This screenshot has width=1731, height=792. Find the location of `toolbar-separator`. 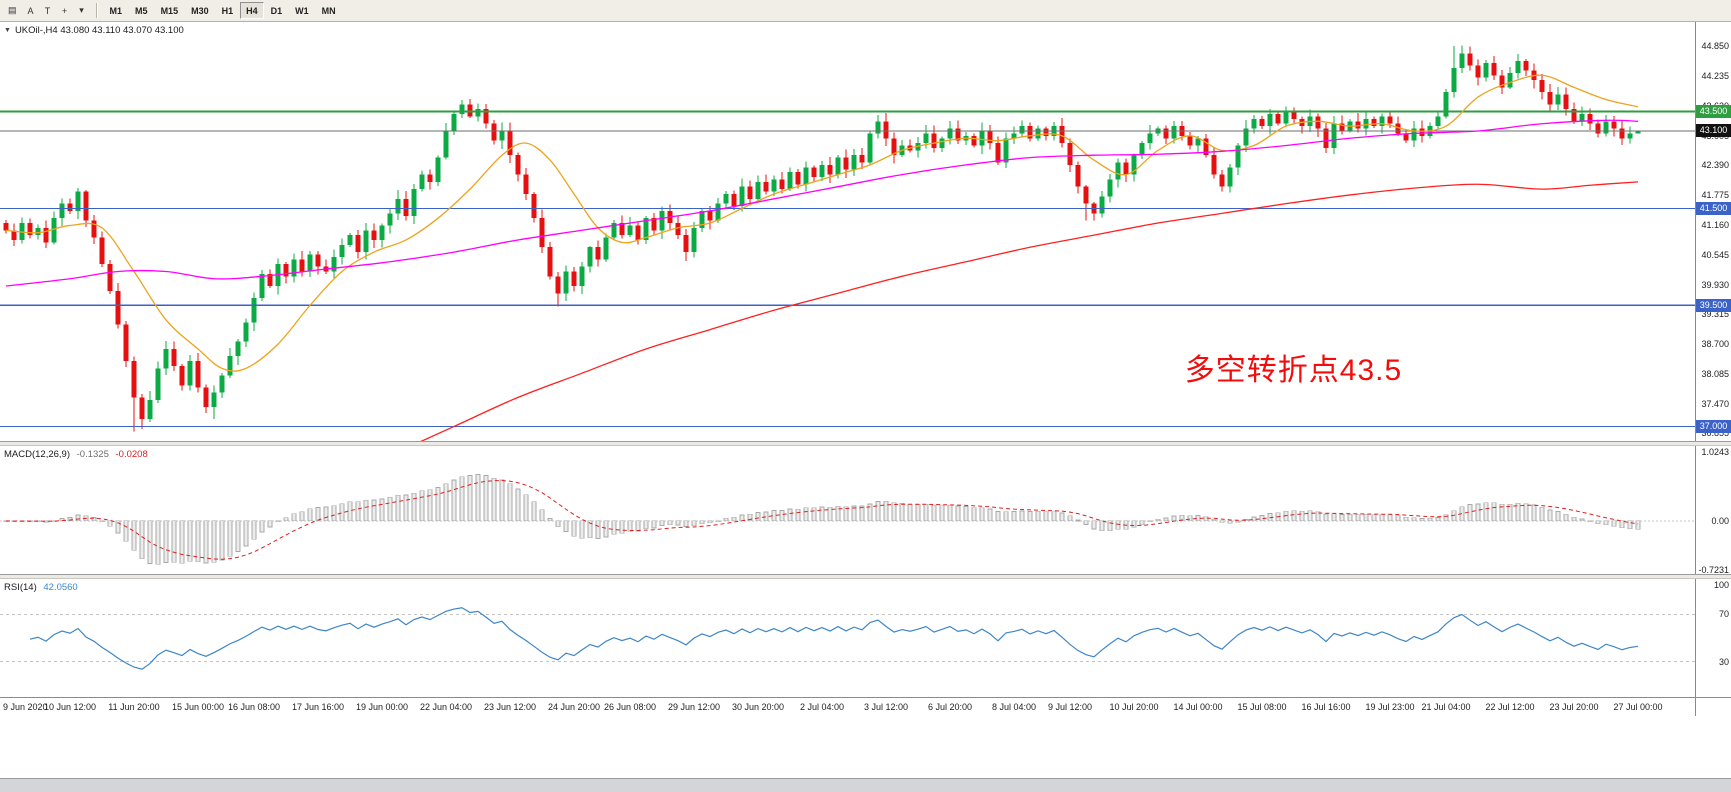

toolbar-separator is located at coordinates (96, 10).